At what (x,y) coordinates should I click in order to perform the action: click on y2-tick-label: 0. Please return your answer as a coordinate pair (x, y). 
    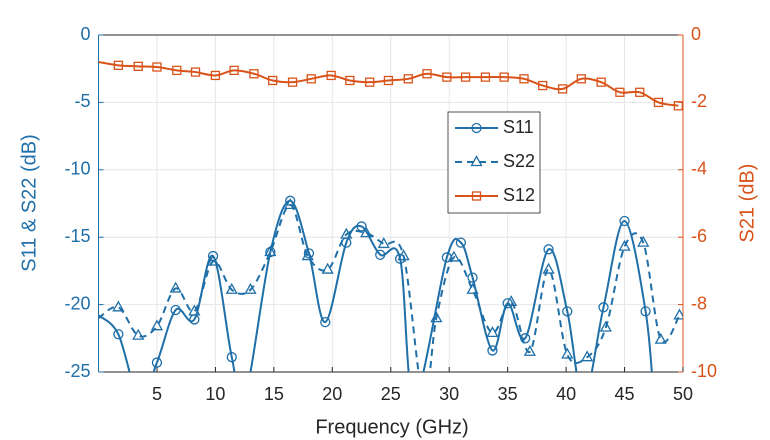
    Looking at the image, I should click on (696, 34).